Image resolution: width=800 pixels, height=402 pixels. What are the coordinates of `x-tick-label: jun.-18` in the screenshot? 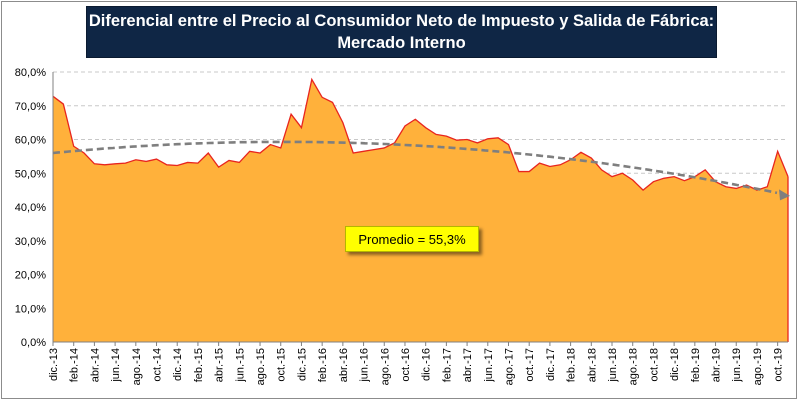 It's located at (613, 365).